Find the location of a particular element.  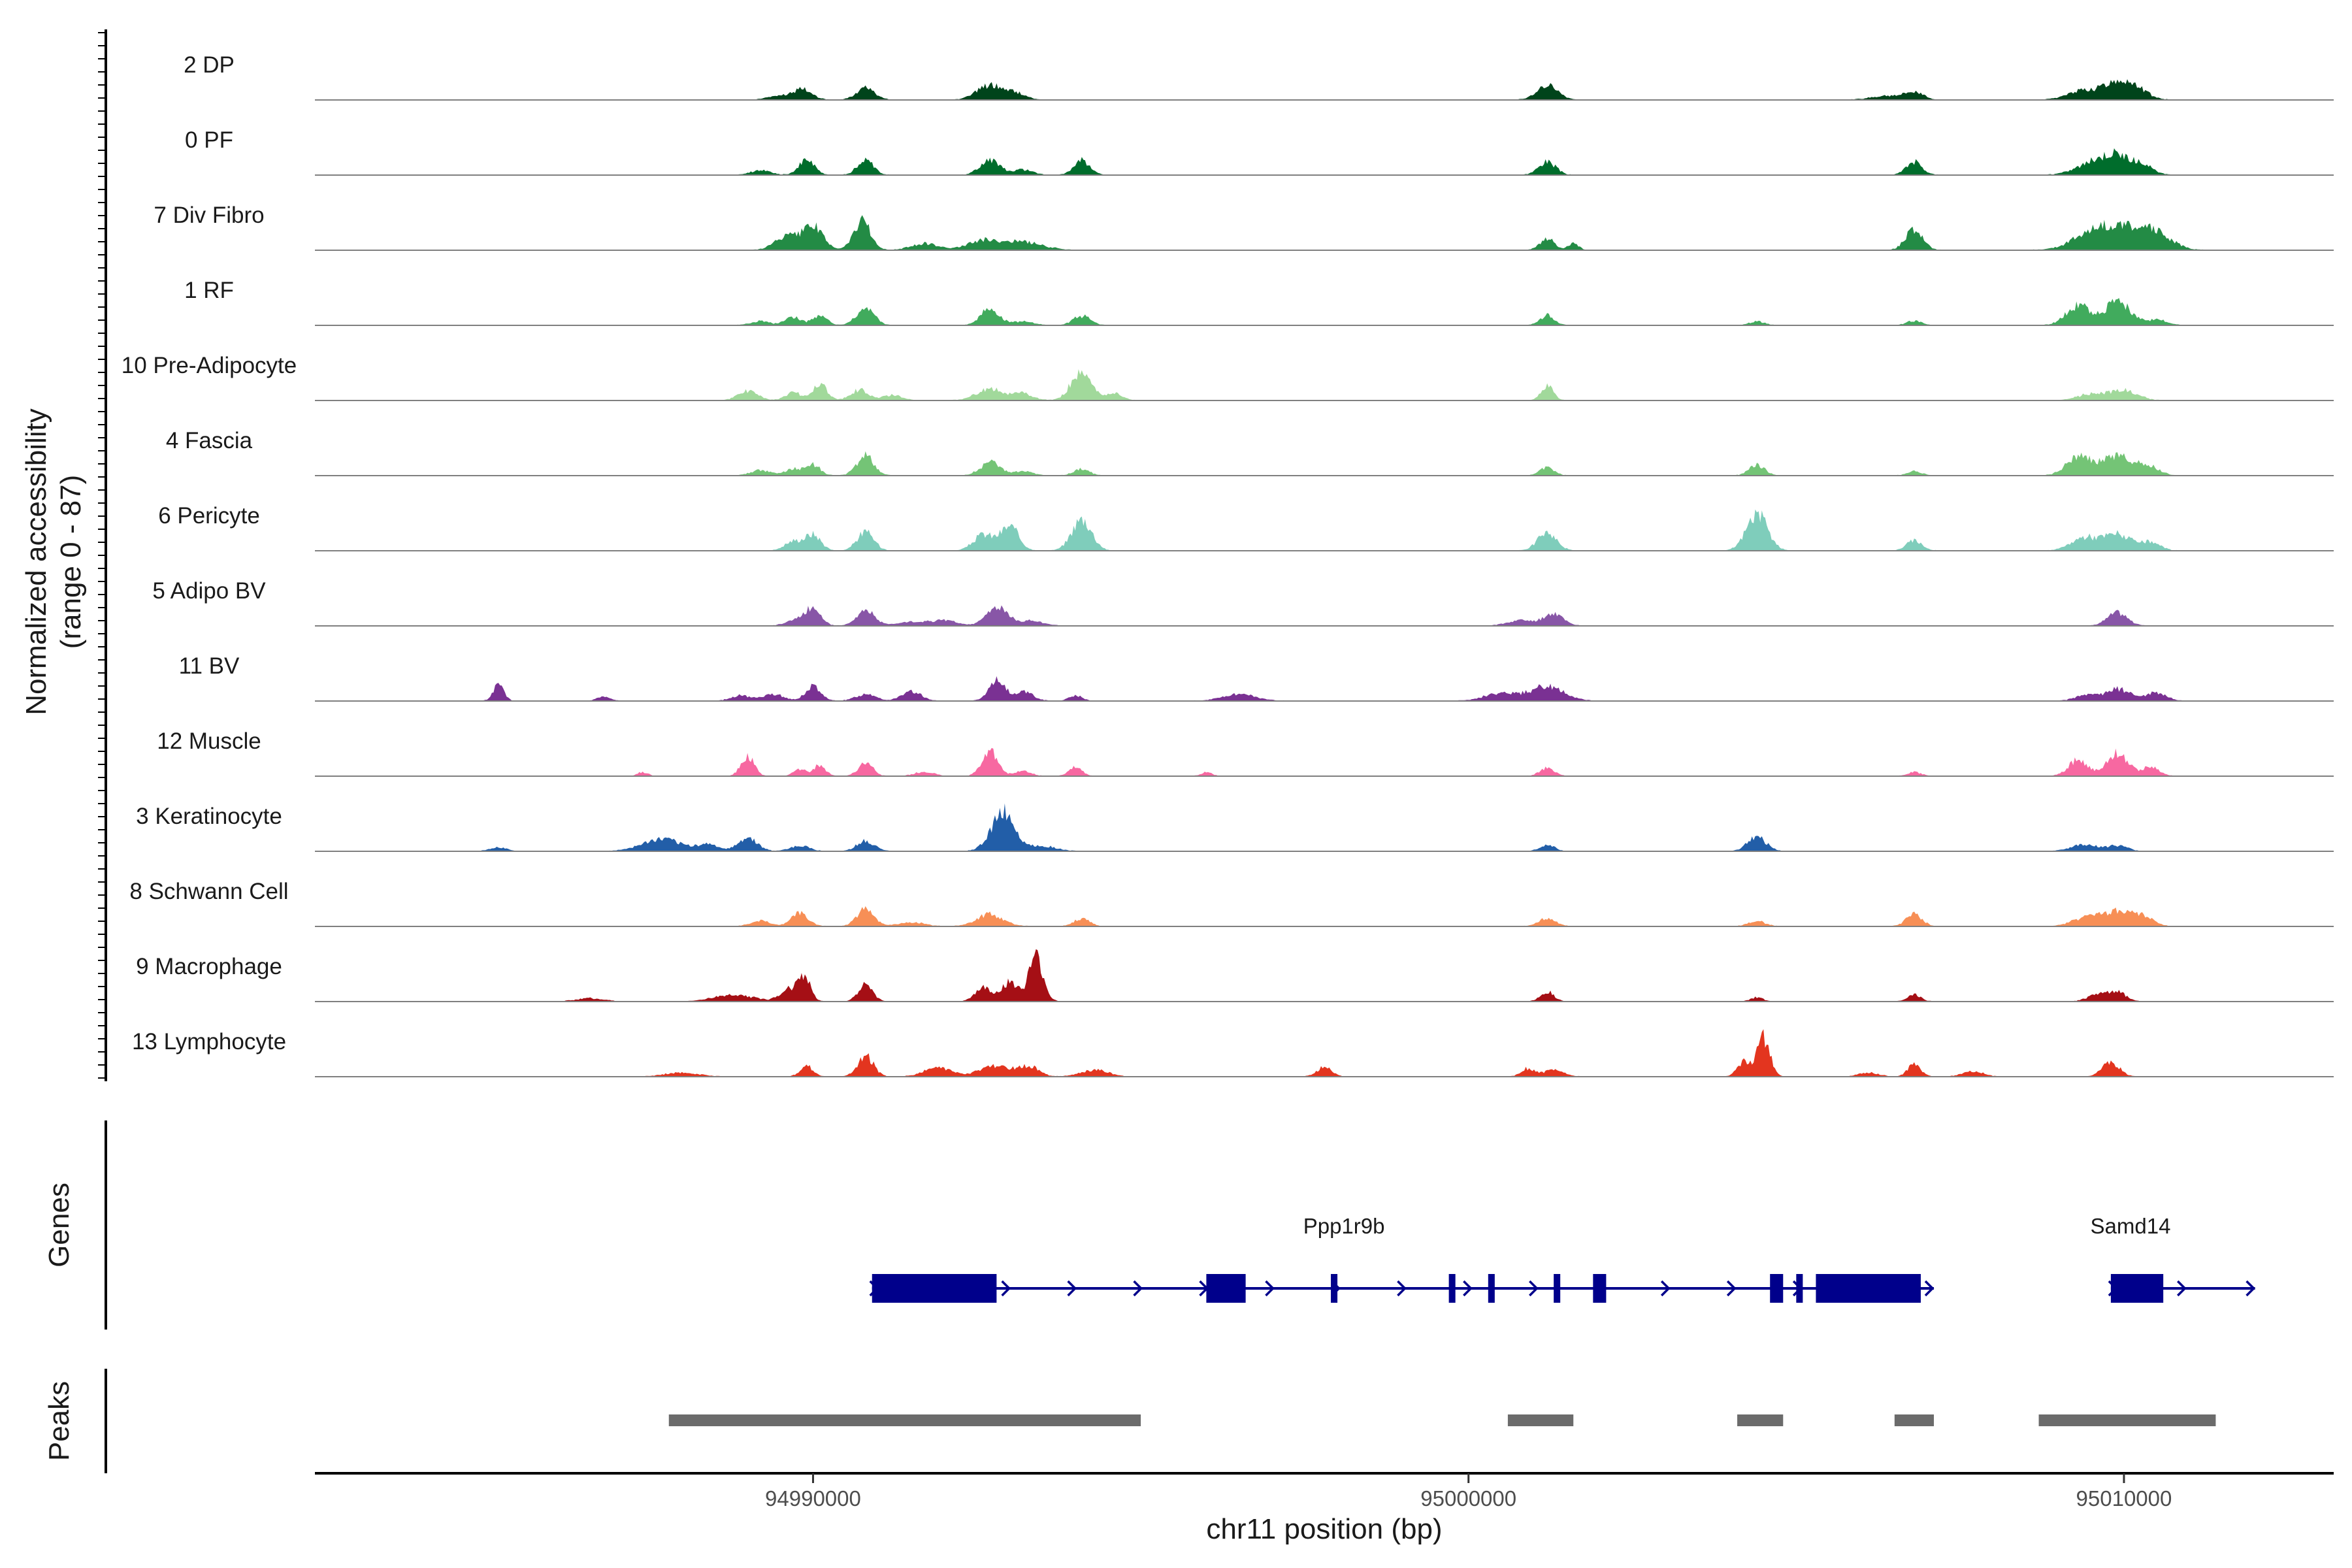

track-12: 8 Schwann Cell is located at coordinates (1231, 903).